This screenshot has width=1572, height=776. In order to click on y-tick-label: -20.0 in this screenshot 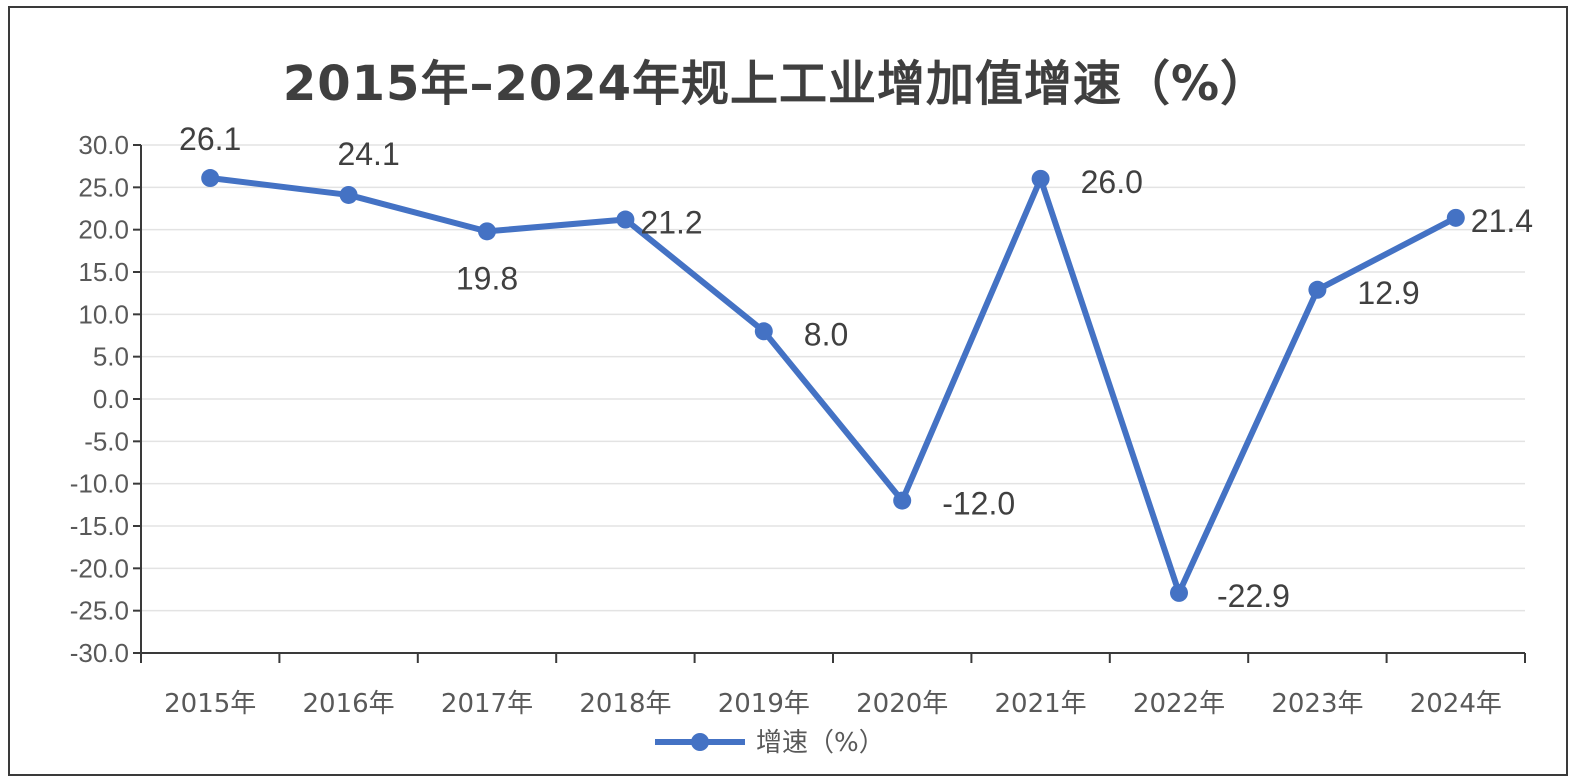, I will do `click(99, 568)`.